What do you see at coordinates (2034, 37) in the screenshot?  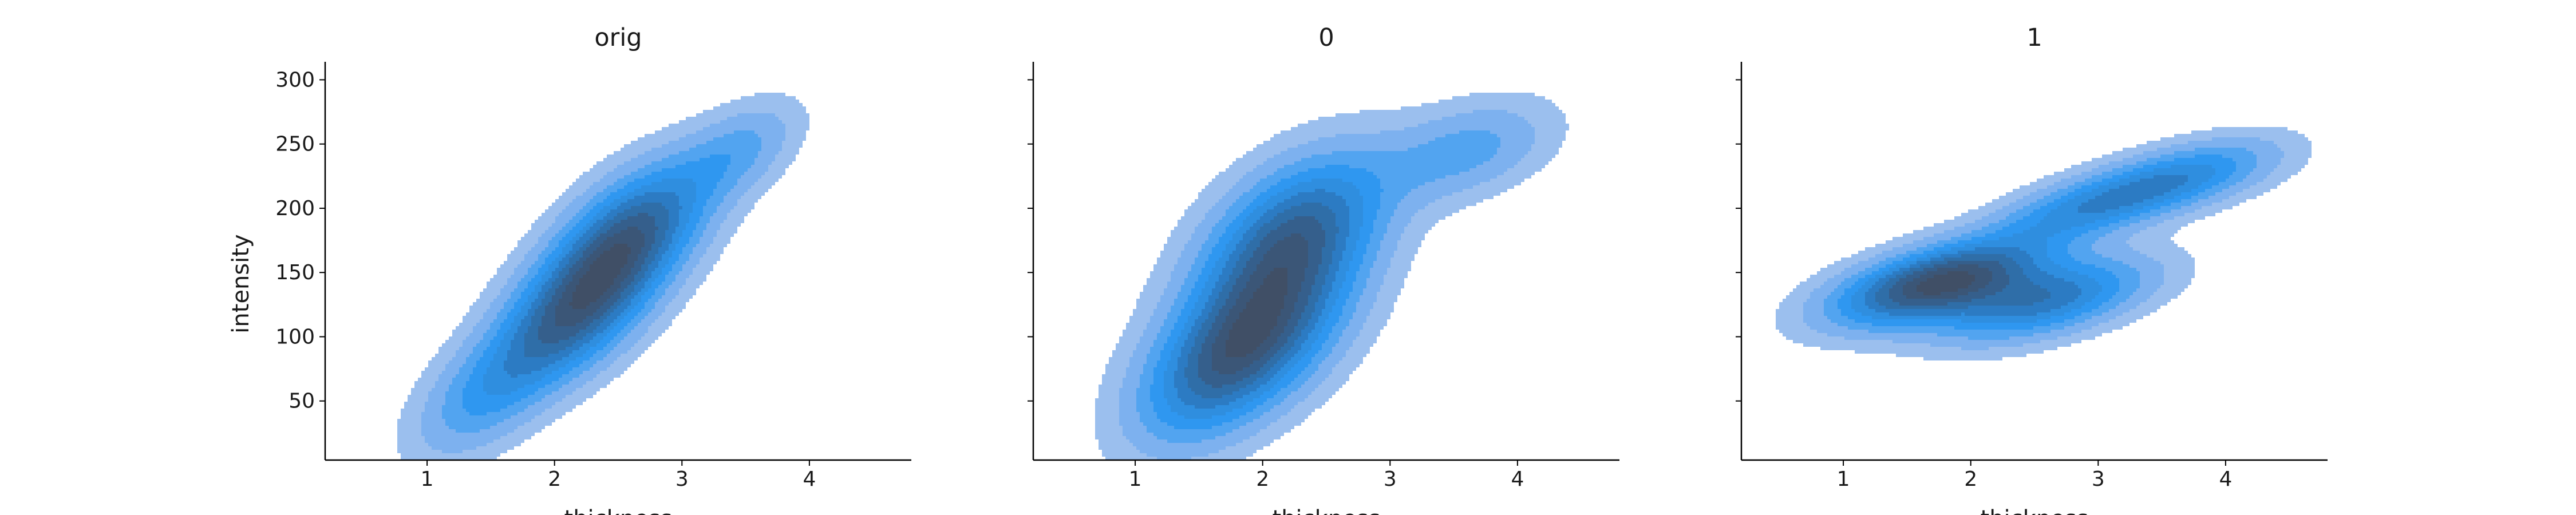 I see `panel-title: 1` at bounding box center [2034, 37].